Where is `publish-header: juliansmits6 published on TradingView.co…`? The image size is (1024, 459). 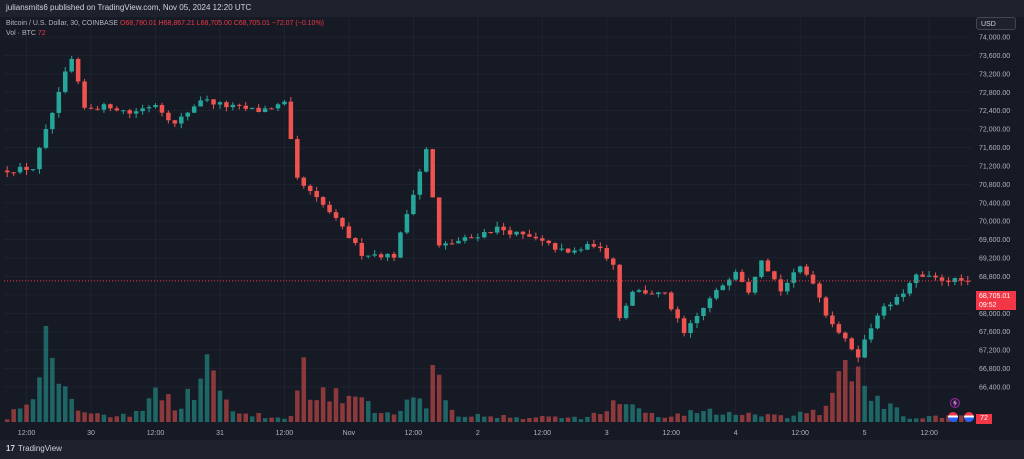 publish-header: juliansmits6 published on TradingView.co… is located at coordinates (512, 8).